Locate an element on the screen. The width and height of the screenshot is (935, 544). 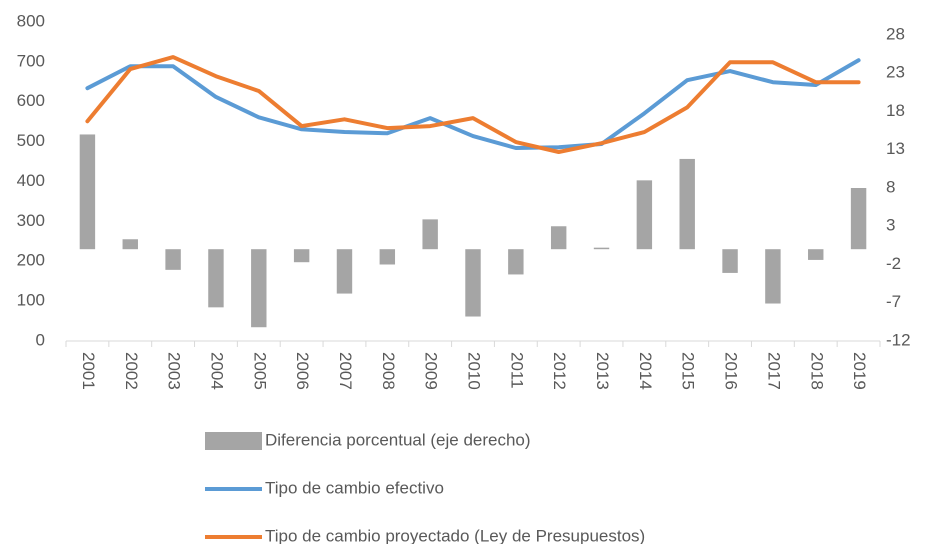
y-tick-label: 500 is located at coordinates (31, 140).